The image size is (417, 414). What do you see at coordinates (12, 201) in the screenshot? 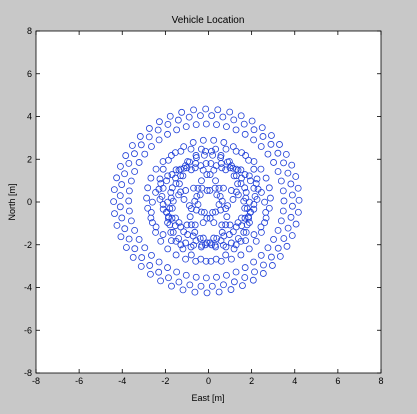
I see `y-axis-label: North [m]` at bounding box center [12, 201].